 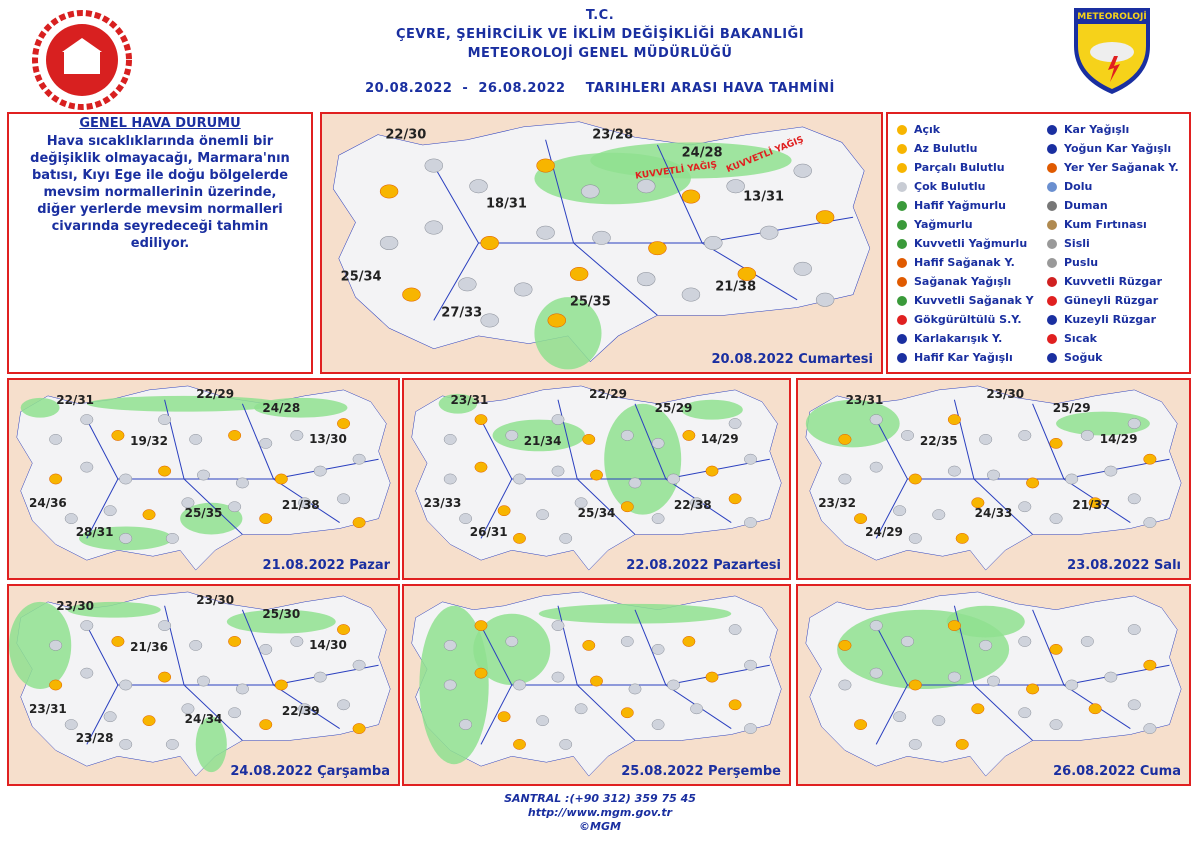 What do you see at coordinates (600, 15) in the screenshot?
I see `header-line1: T.C.` at bounding box center [600, 15].